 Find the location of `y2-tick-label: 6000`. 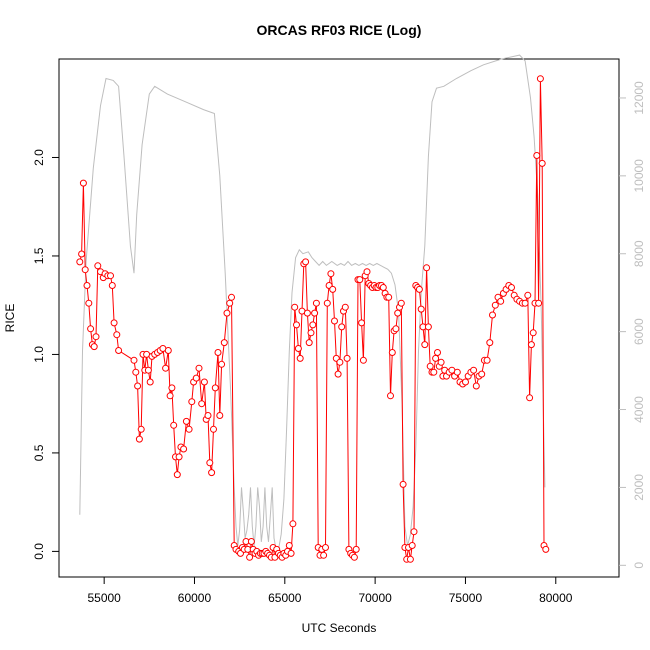

y2-tick-label: 6000 is located at coordinates (639, 331).